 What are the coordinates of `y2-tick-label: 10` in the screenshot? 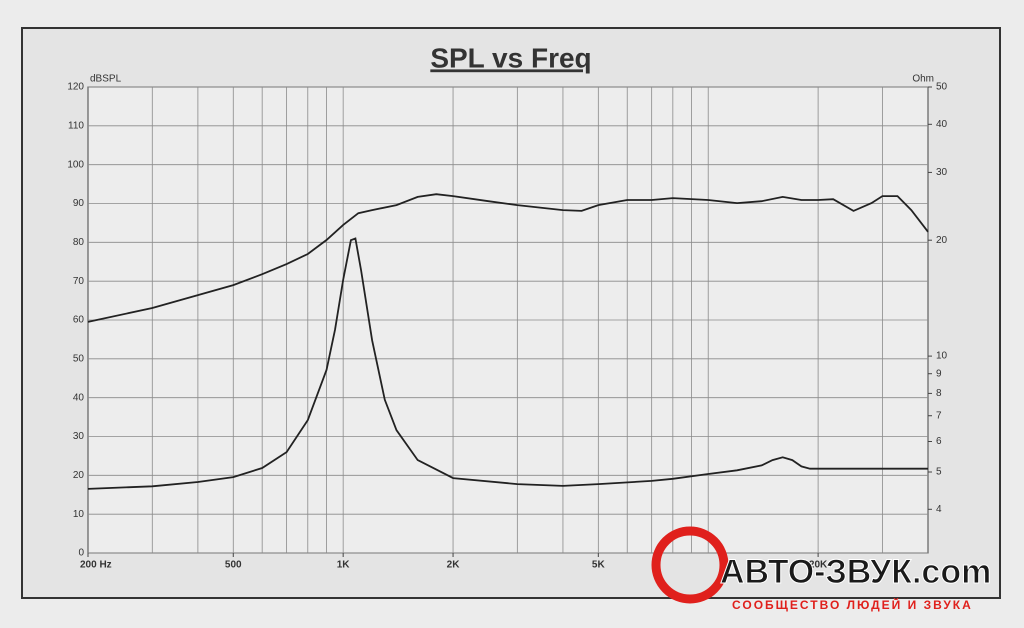 It's located at (942, 356).